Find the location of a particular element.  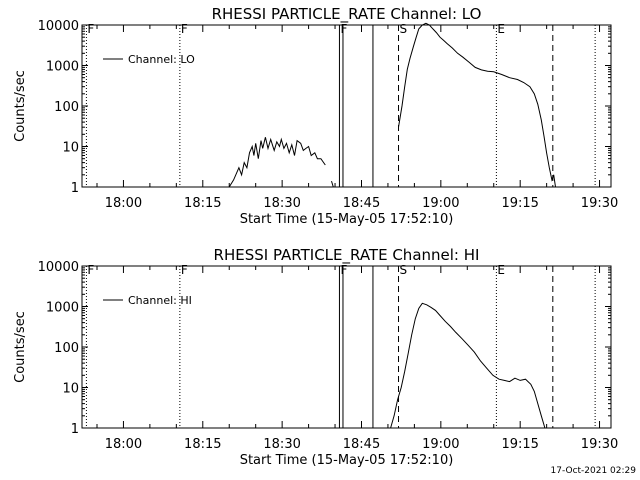

panel-0-x-tick-label: 18:45 is located at coordinates (361, 203).